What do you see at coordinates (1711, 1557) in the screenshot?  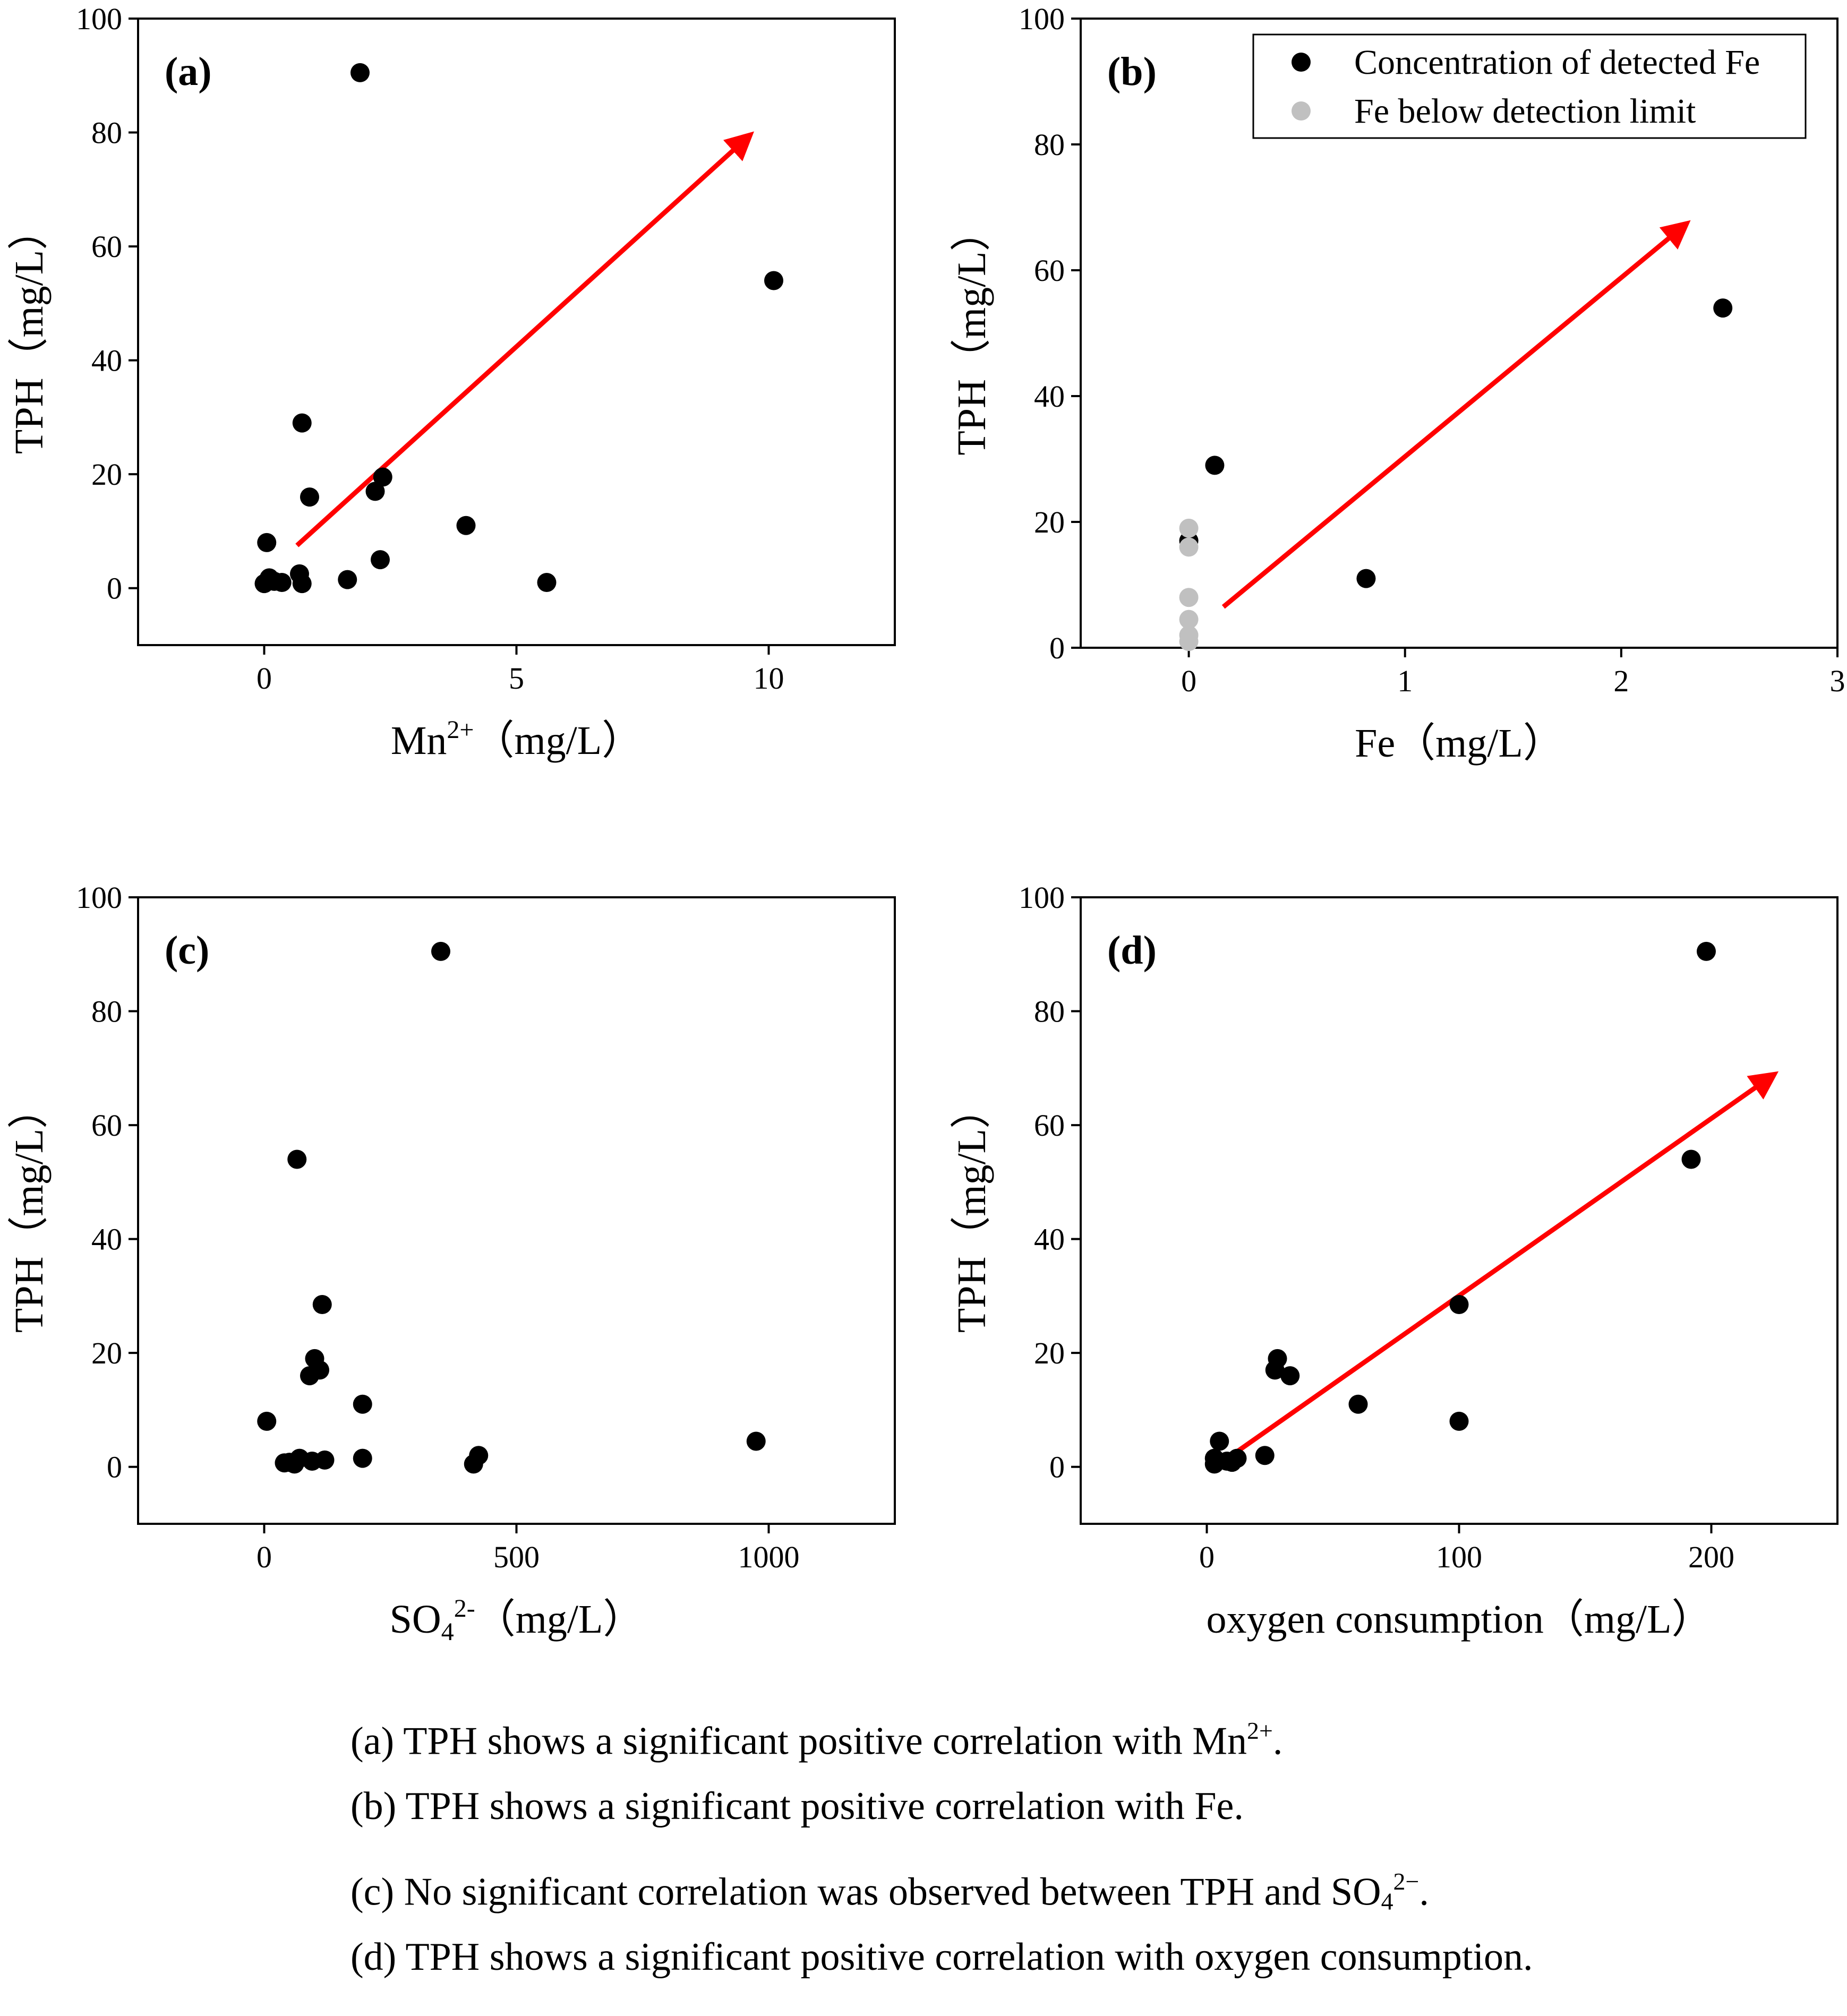 I see `x-tick-label: 200` at bounding box center [1711, 1557].